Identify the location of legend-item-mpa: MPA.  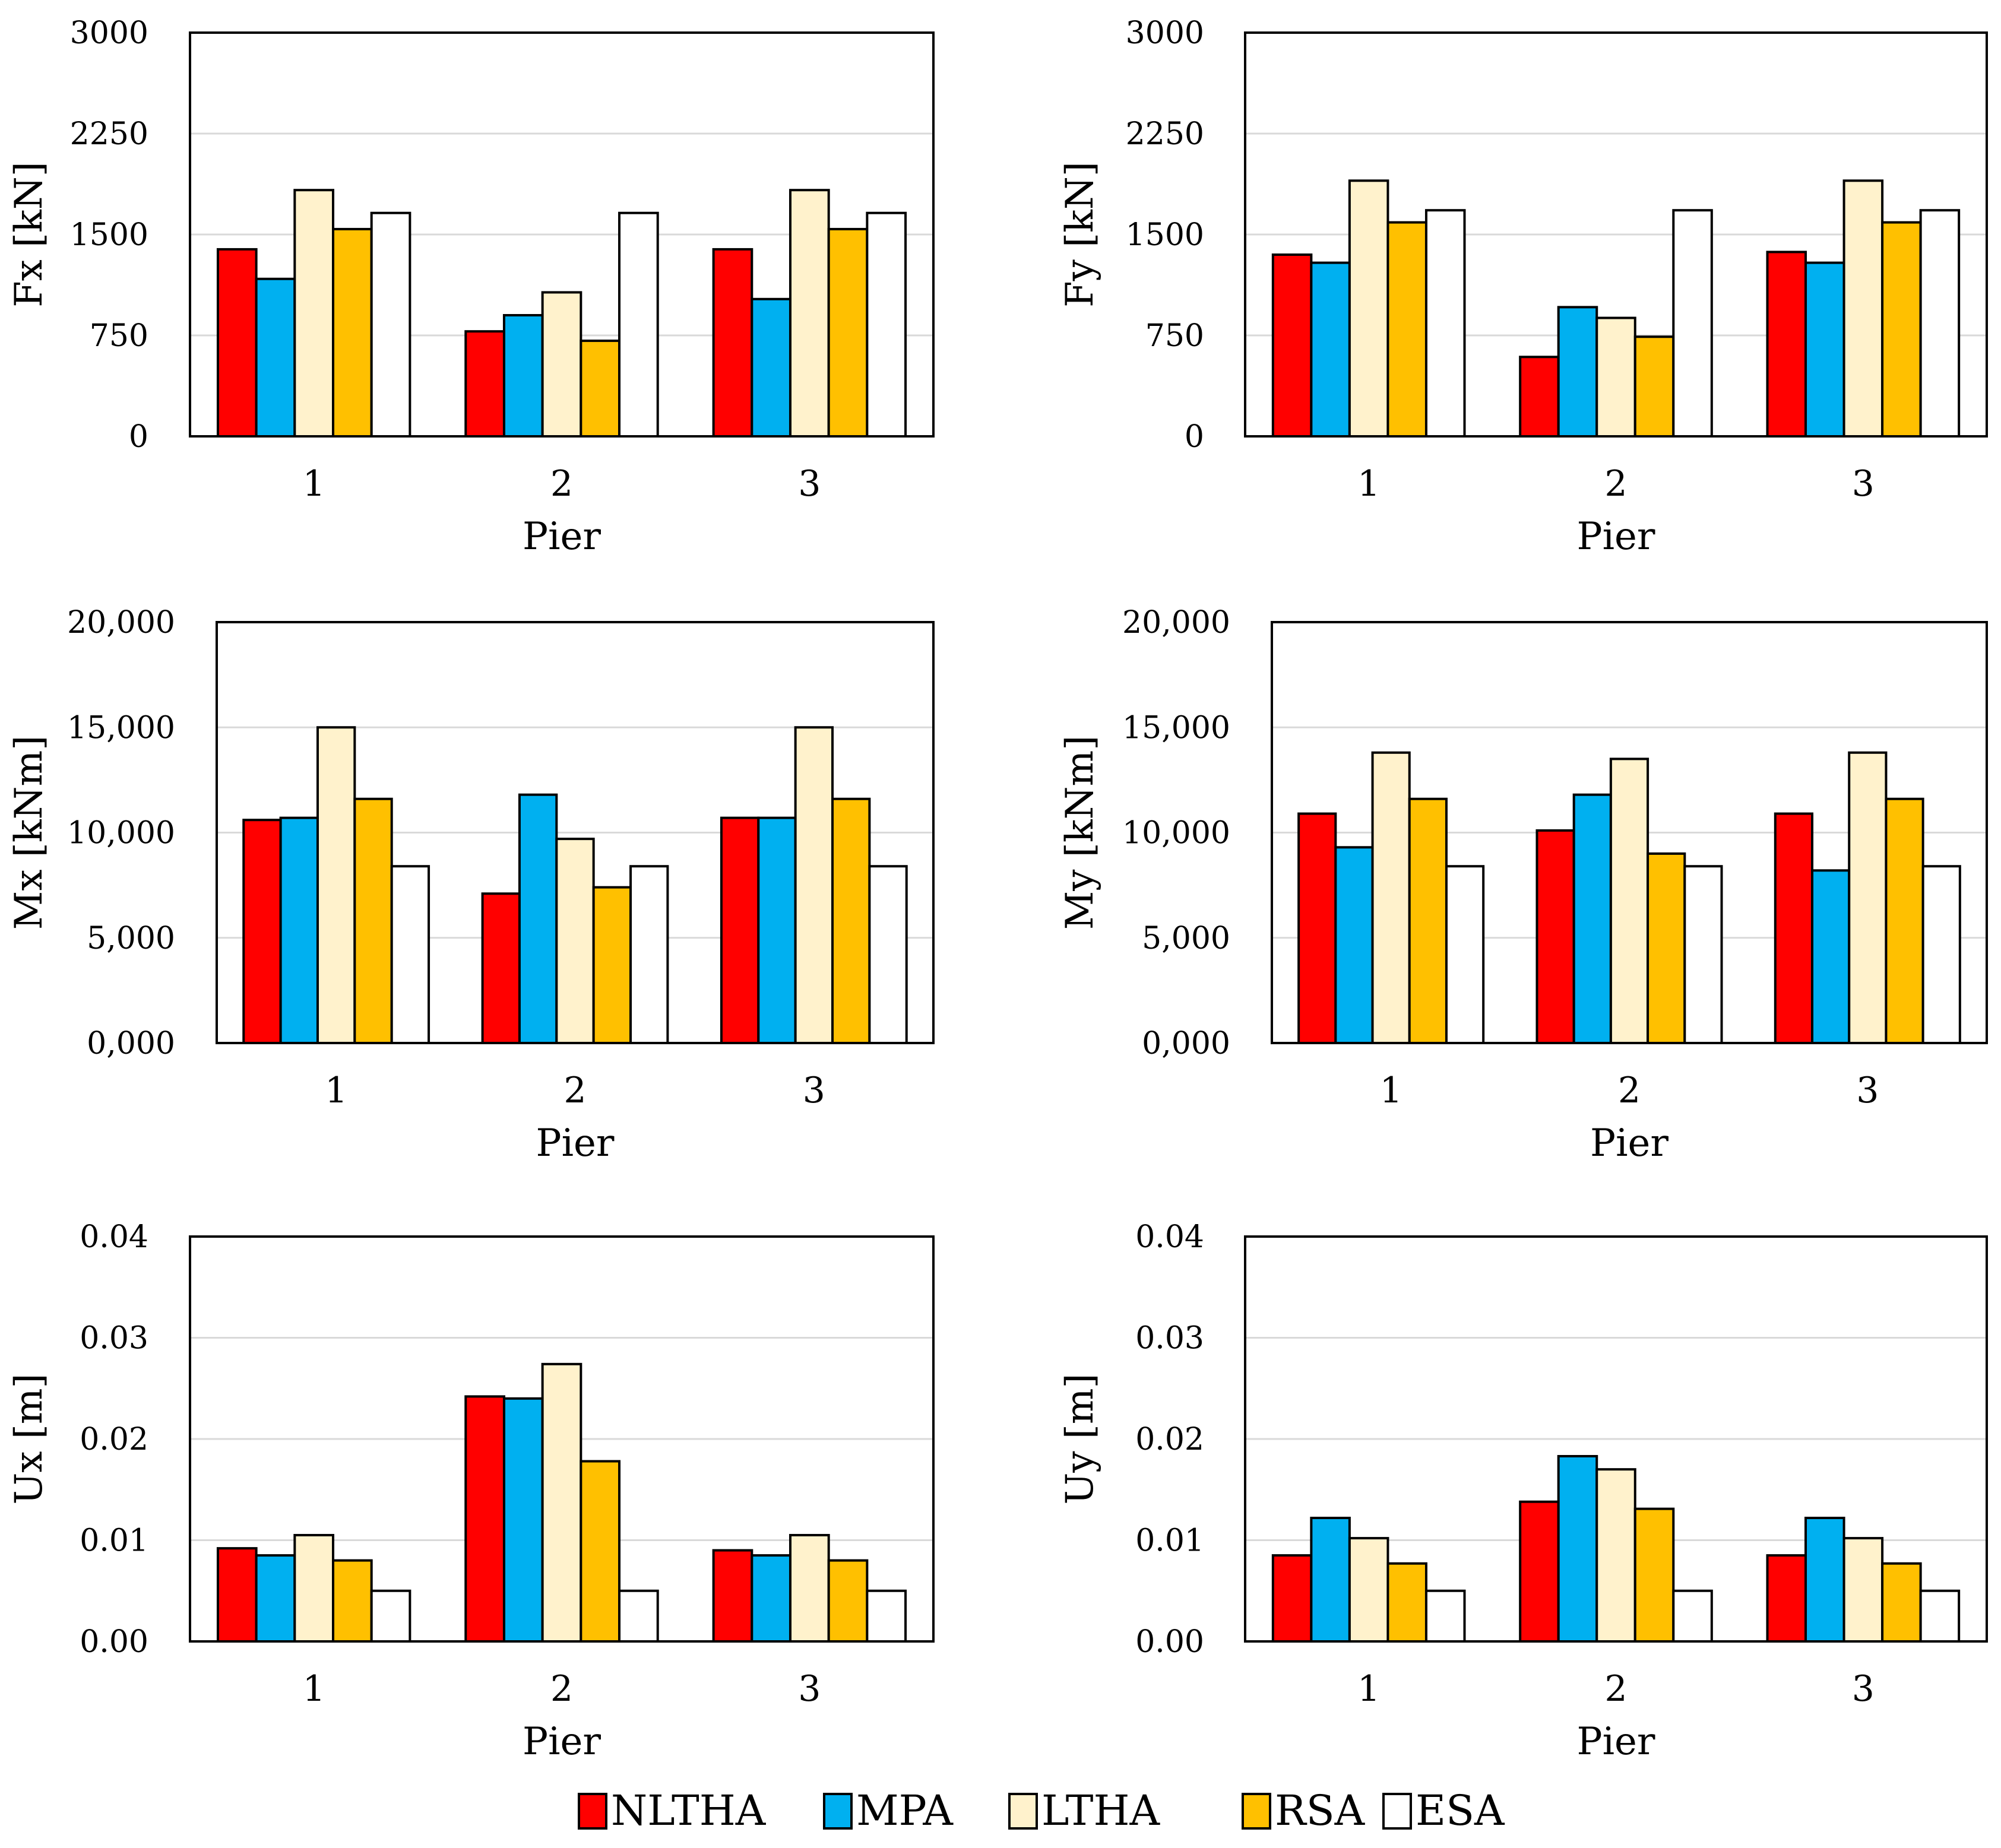
(888, 1810).